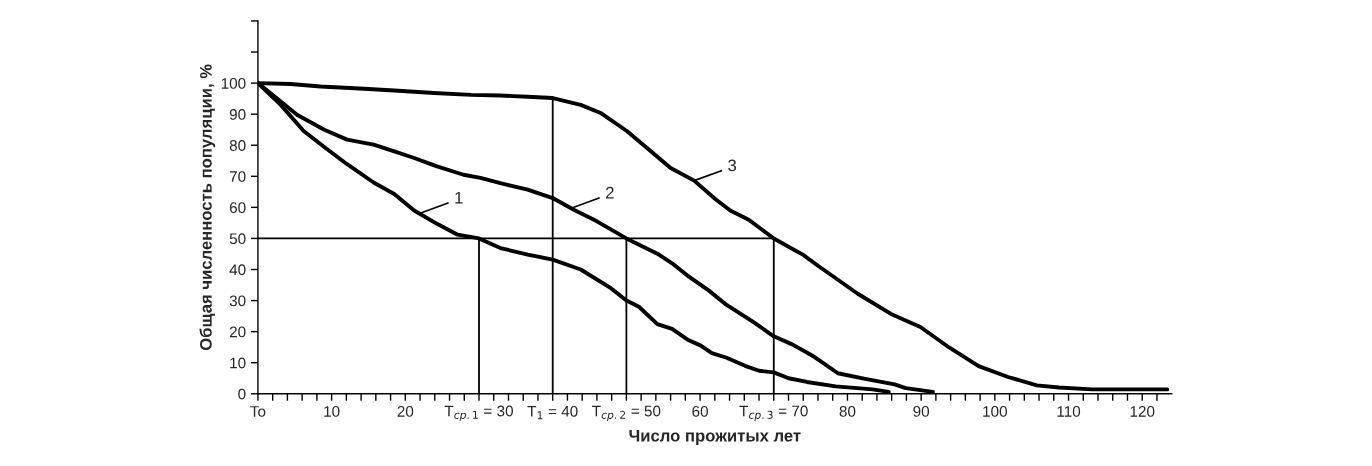  I want to click on x-tick-label: 60, so click(700, 411).